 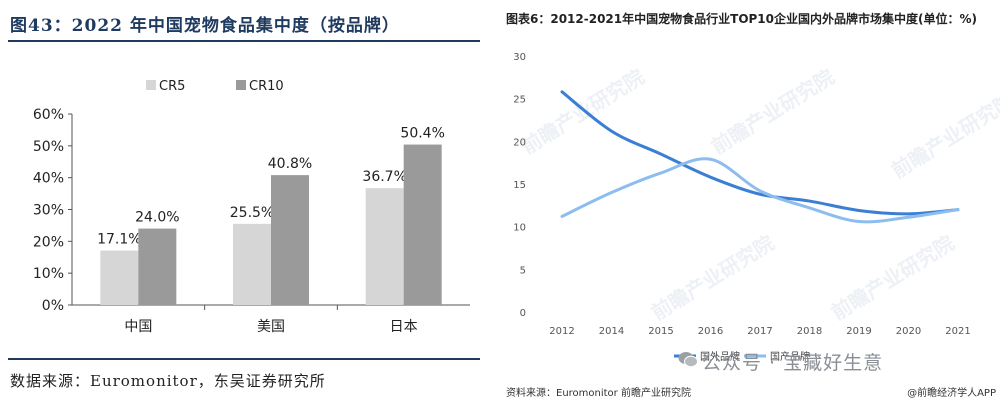 I want to click on y-tick-label: 25, so click(x=519, y=100).